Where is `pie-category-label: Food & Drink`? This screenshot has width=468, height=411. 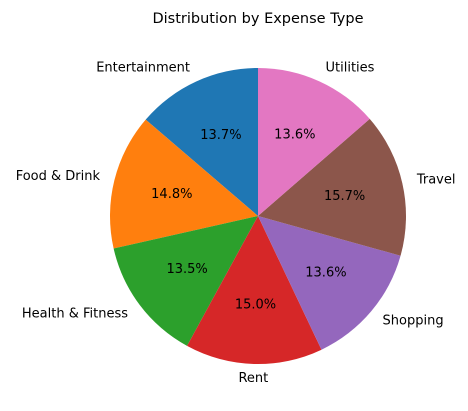 pie-category-label: Food & Drink is located at coordinates (58, 176).